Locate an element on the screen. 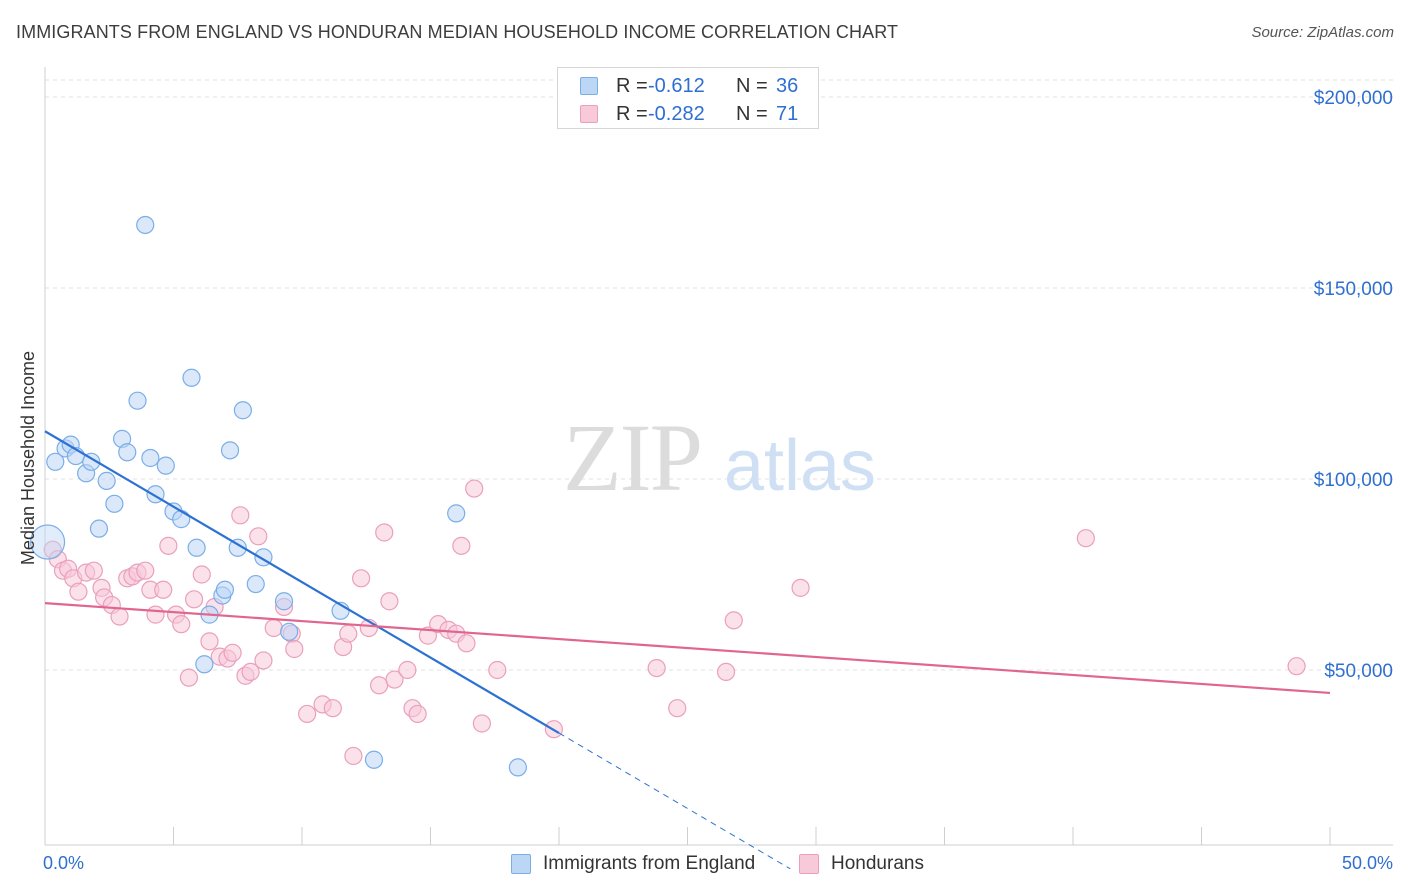 The image size is (1406, 892). y-tick-label-1: $100,000 is located at coordinates (1353, 480).